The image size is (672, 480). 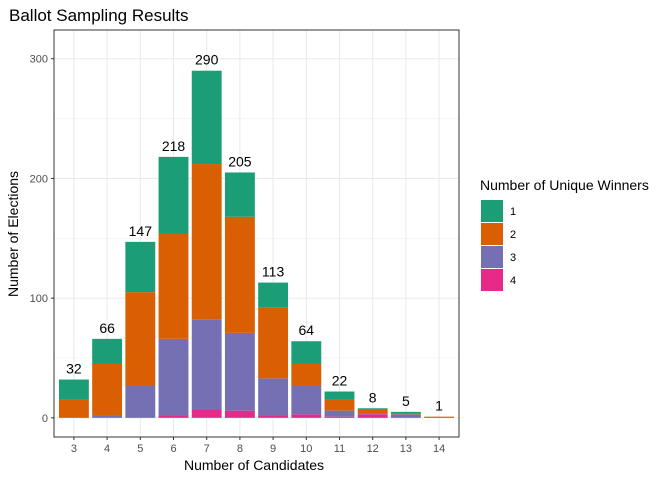 What do you see at coordinates (513, 235) in the screenshot?
I see `legend-label: 2` at bounding box center [513, 235].